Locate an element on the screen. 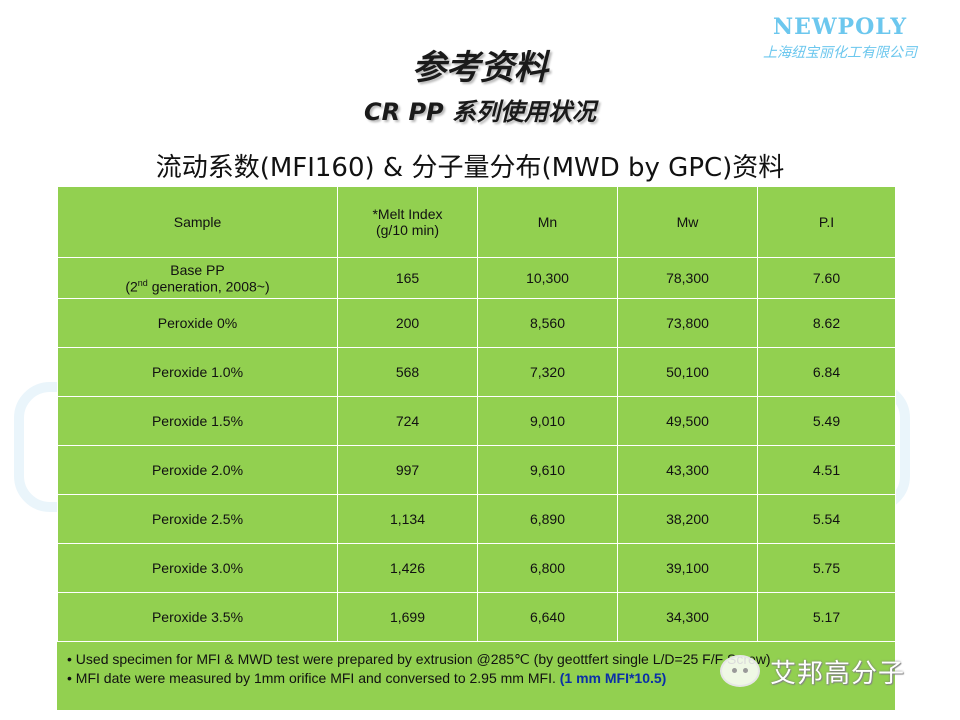  sample-line2-sup: nd is located at coordinates (142, 282).